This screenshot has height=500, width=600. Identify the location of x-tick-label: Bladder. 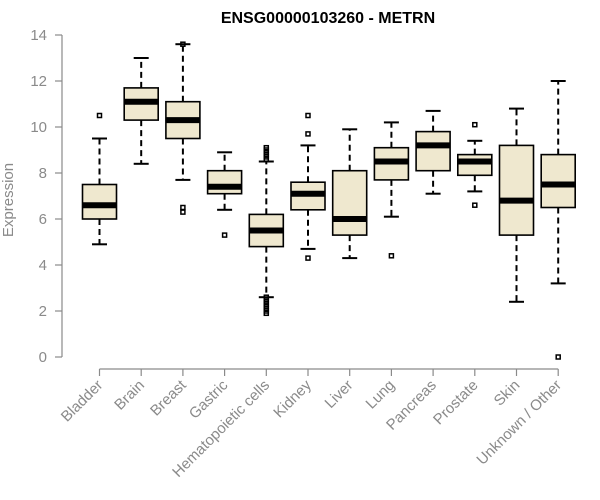
(82, 401).